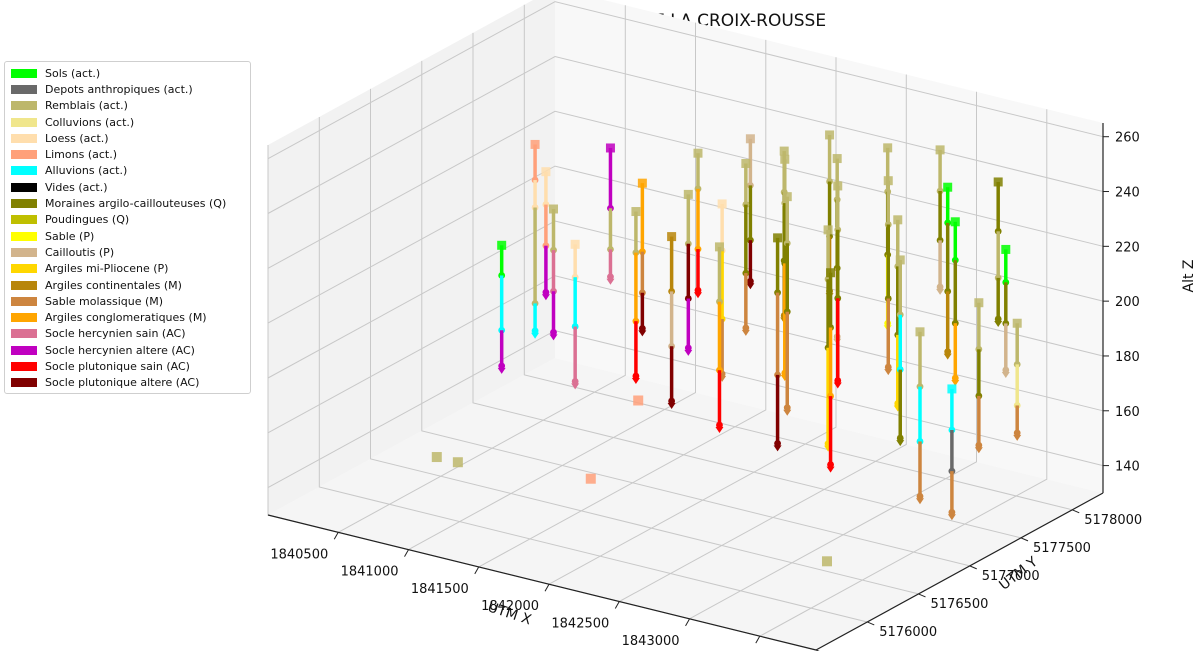  Describe the element at coordinates (127, 106) in the screenshot. I see `legend-item: Remblais (act.)` at that location.